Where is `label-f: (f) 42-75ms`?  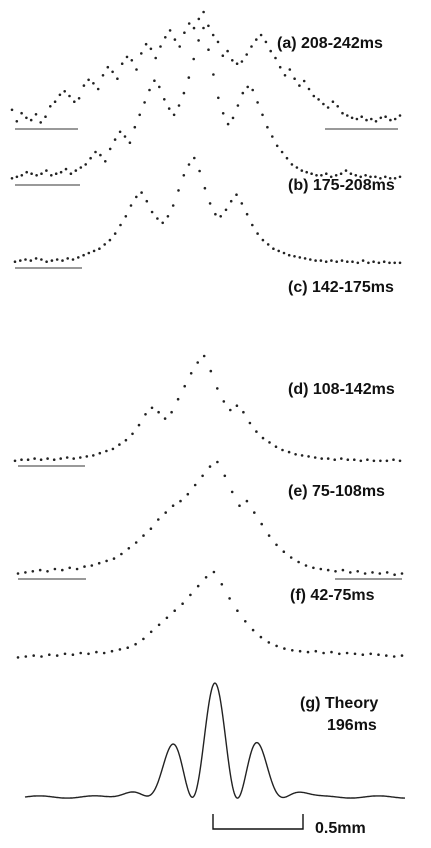
label-f: (f) 42-75ms is located at coordinates (332, 595).